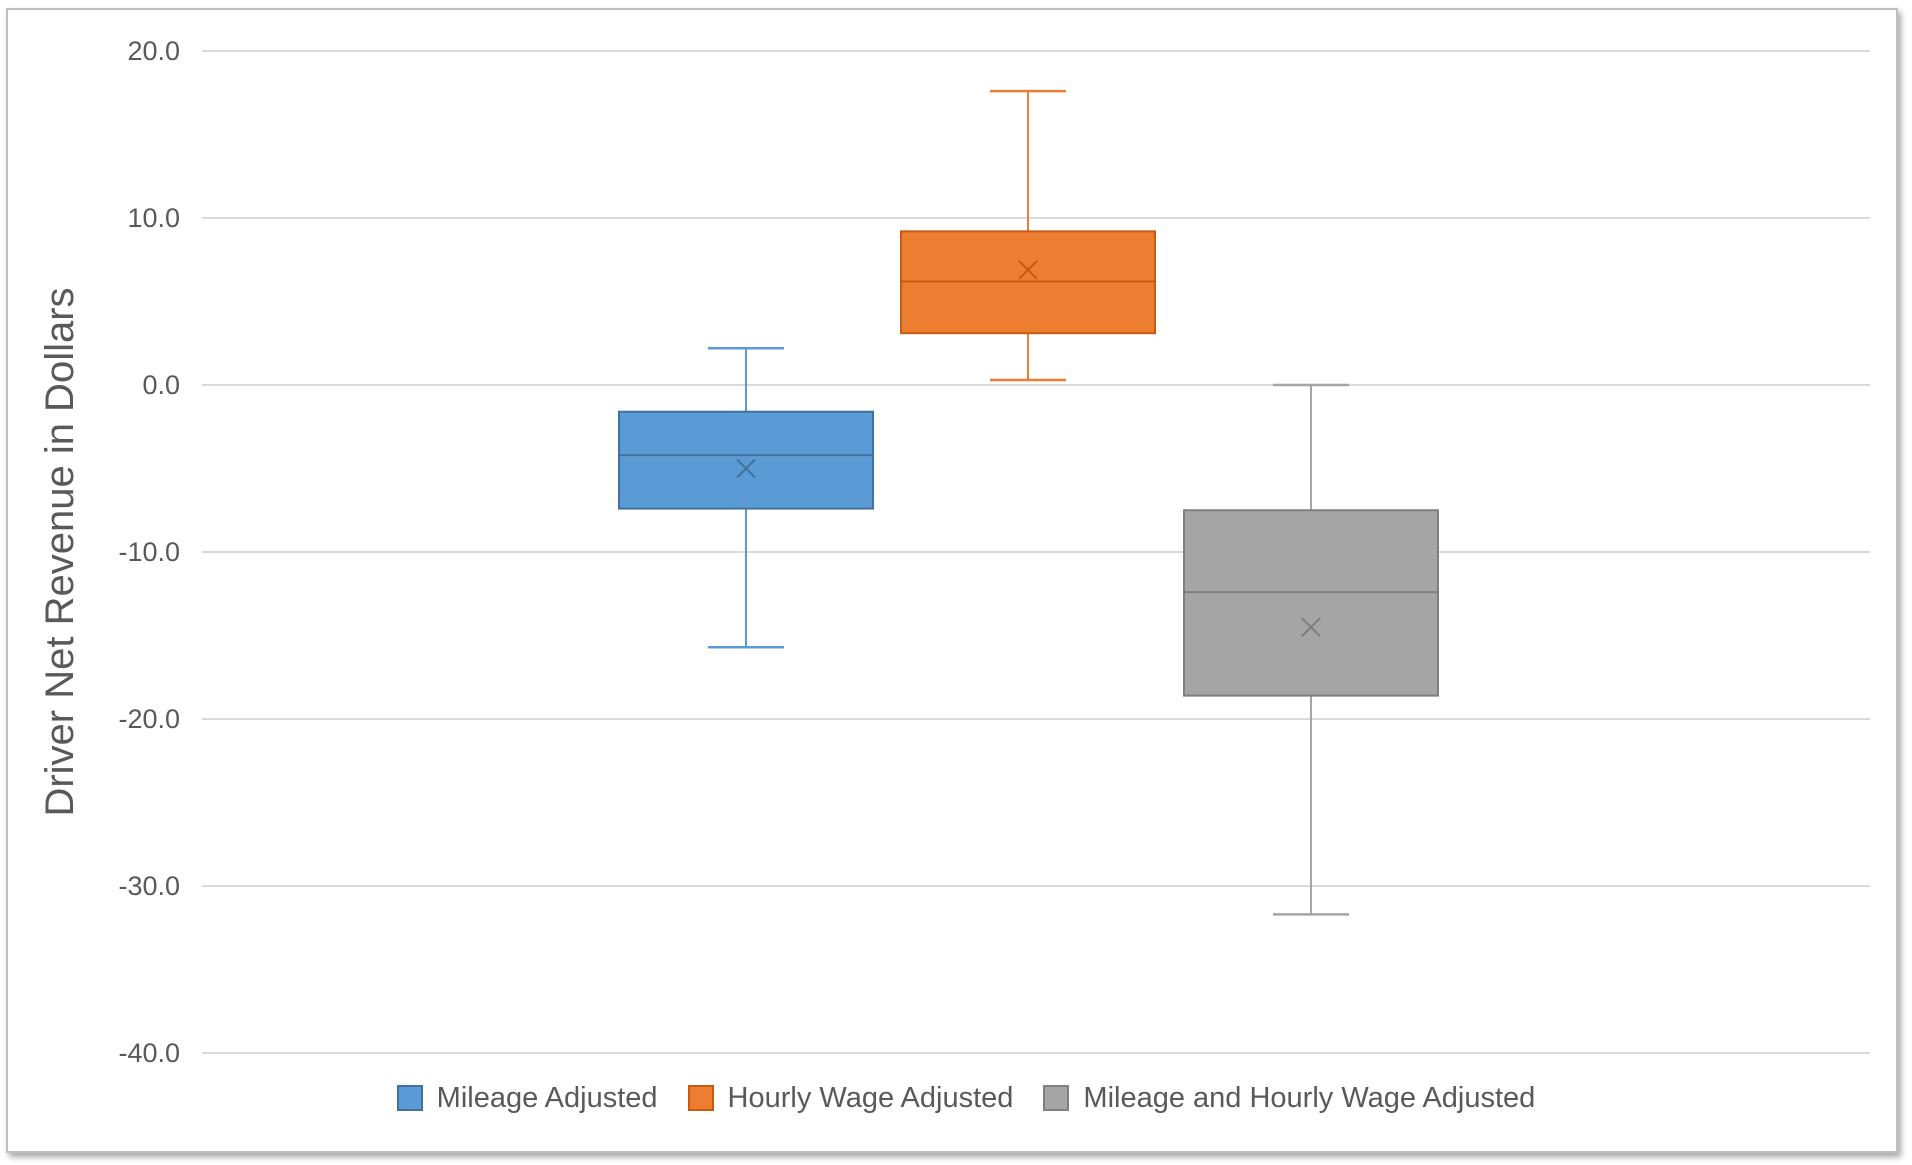 This screenshot has height=1165, width=1912. What do you see at coordinates (60, 551) in the screenshot?
I see `y-axis-title: Driver Net Revenue in Dollars` at bounding box center [60, 551].